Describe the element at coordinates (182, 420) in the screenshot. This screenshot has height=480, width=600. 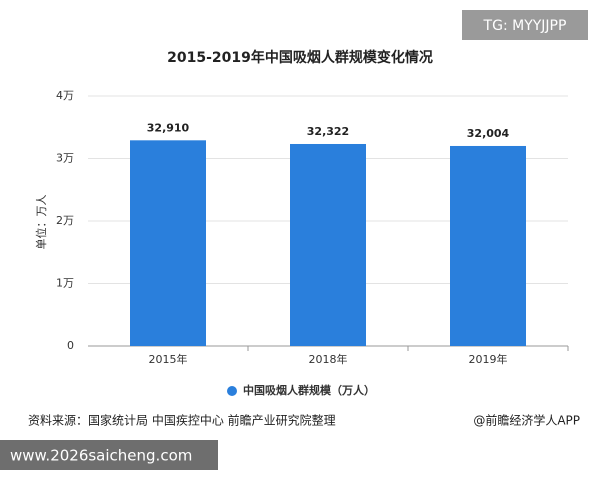
I see `source: 资料来源：国家统计局 中国疾控中心 前瞻产业研究院整理` at that location.